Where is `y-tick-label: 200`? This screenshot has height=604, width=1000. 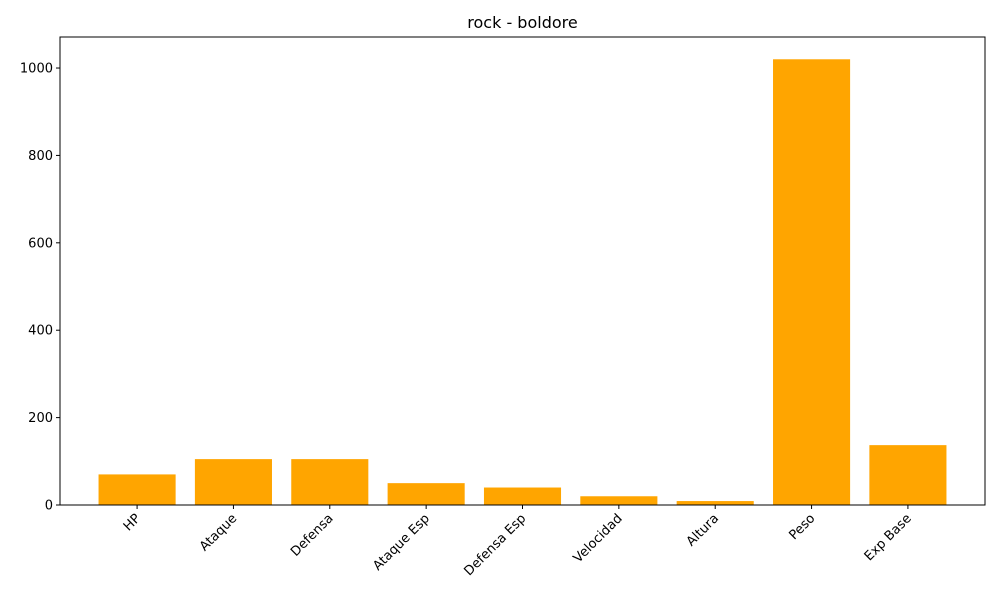
y-tick-label: 200 is located at coordinates (40, 418).